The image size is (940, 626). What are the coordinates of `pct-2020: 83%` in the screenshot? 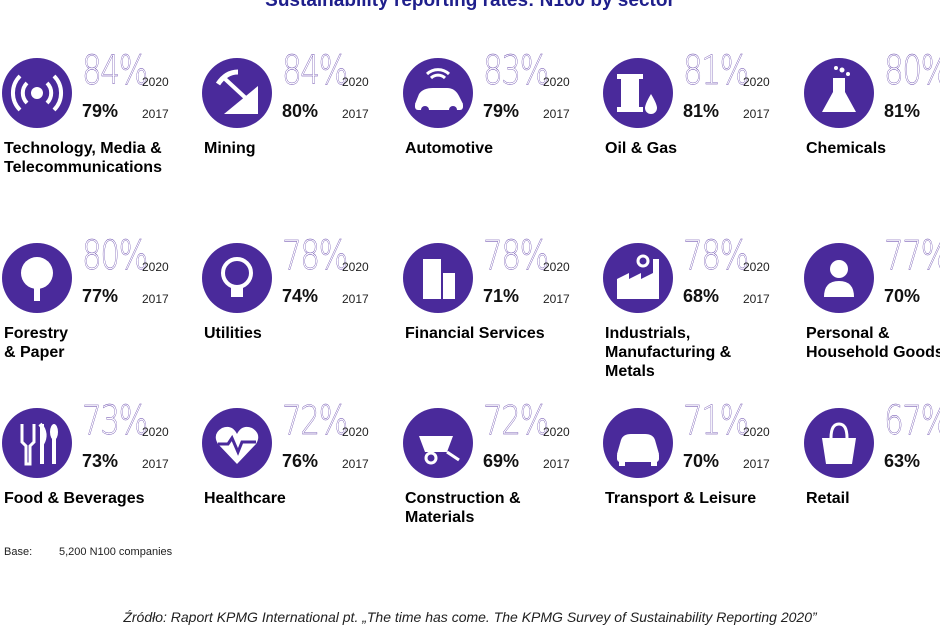 It's located at (516, 71).